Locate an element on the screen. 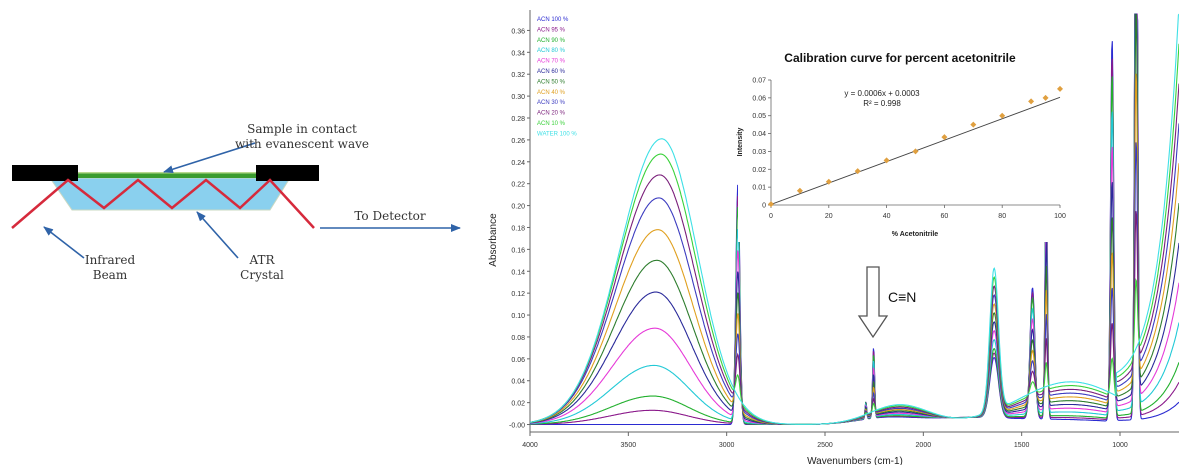 This screenshot has height=465, width=1179. calibration-x-tick-label: 20 is located at coordinates (829, 216).